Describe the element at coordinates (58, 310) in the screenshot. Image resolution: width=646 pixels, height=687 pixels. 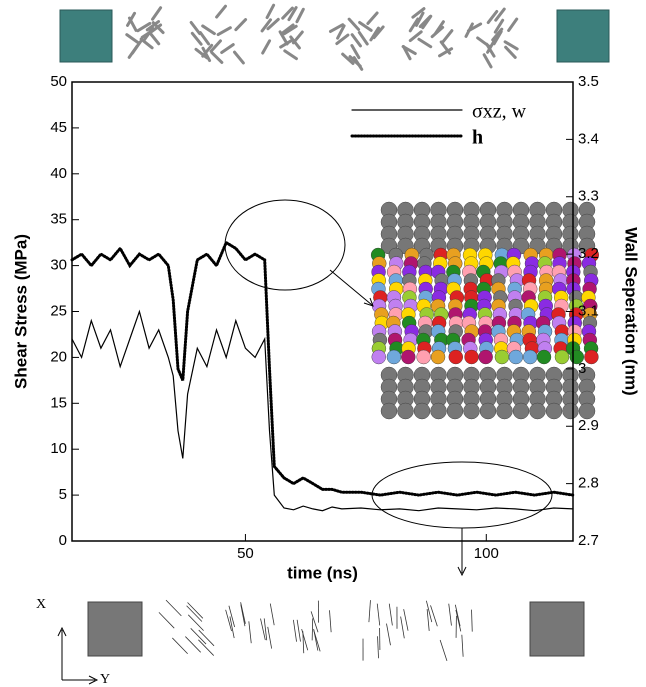
I see `y-tick-label: 25` at that location.